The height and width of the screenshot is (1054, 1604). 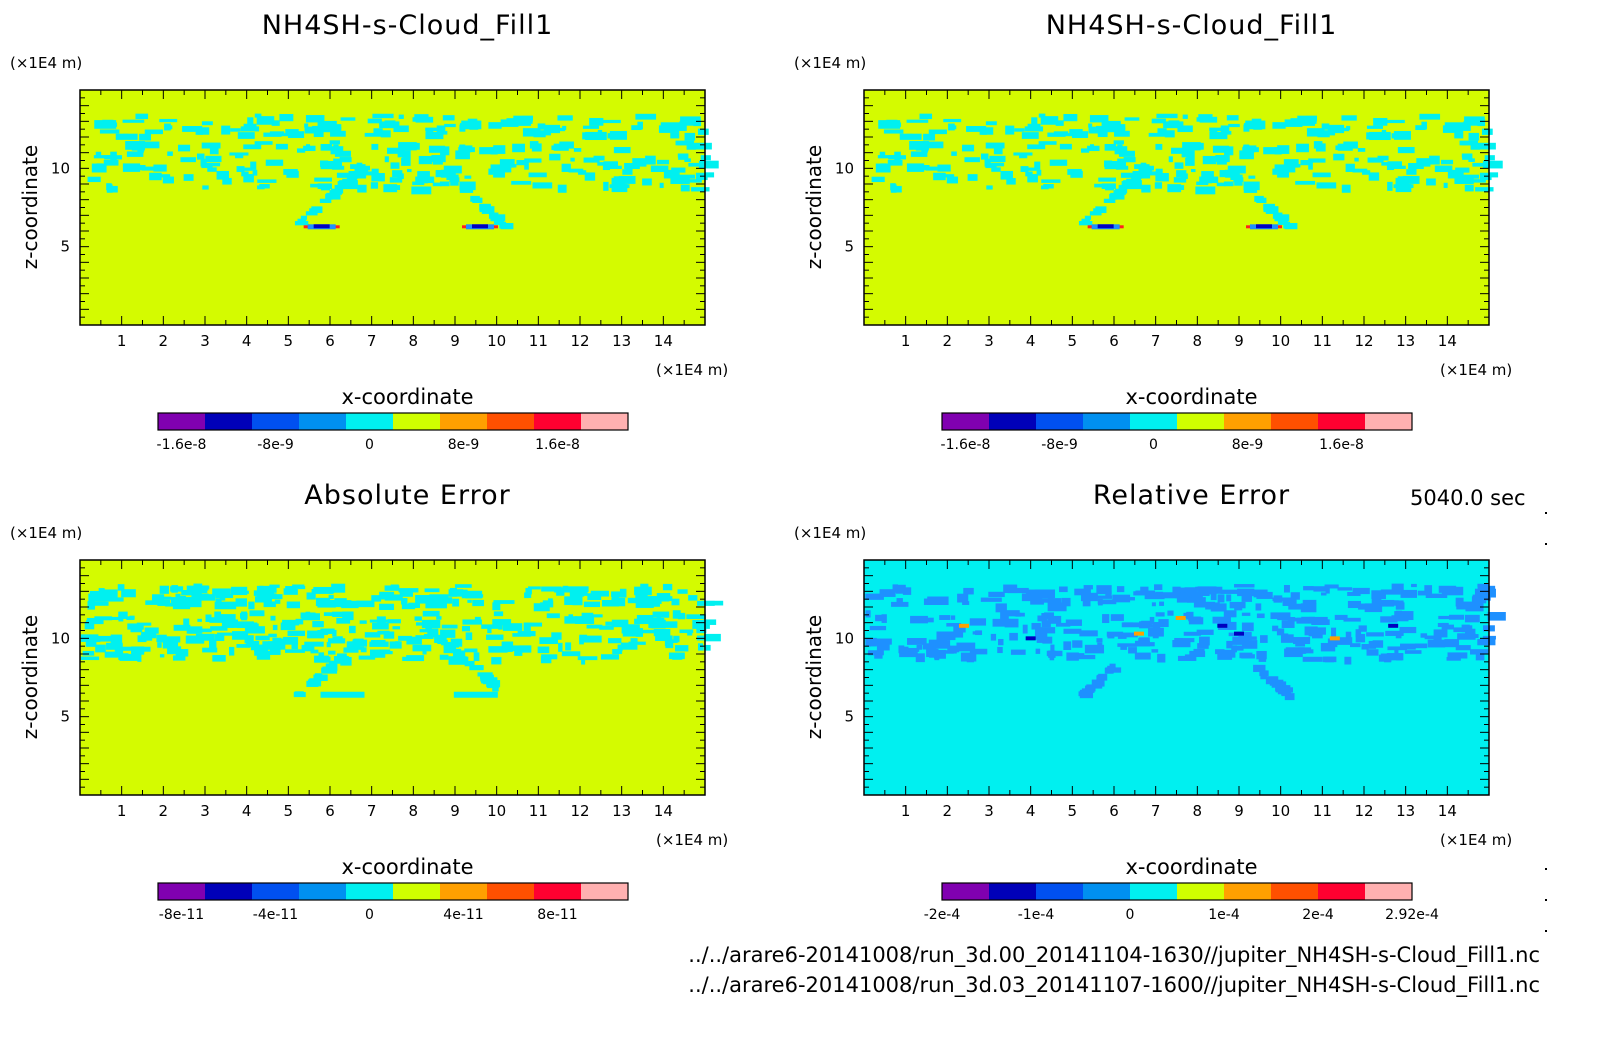 What do you see at coordinates (65, 247) in the screenshot?
I see `y-tick-label: 5` at bounding box center [65, 247].